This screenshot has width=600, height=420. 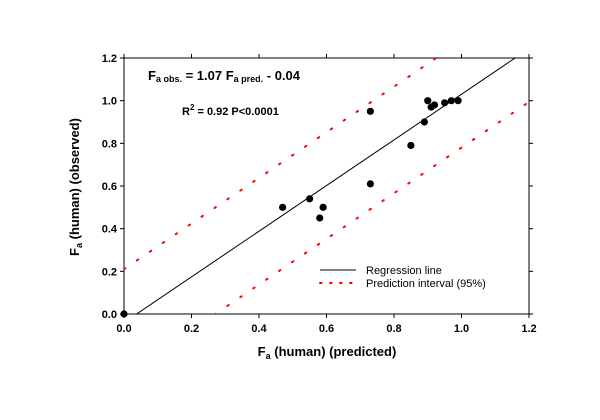 What do you see at coordinates (528, 329) in the screenshot?
I see `x-tick-label: 1.2` at bounding box center [528, 329].